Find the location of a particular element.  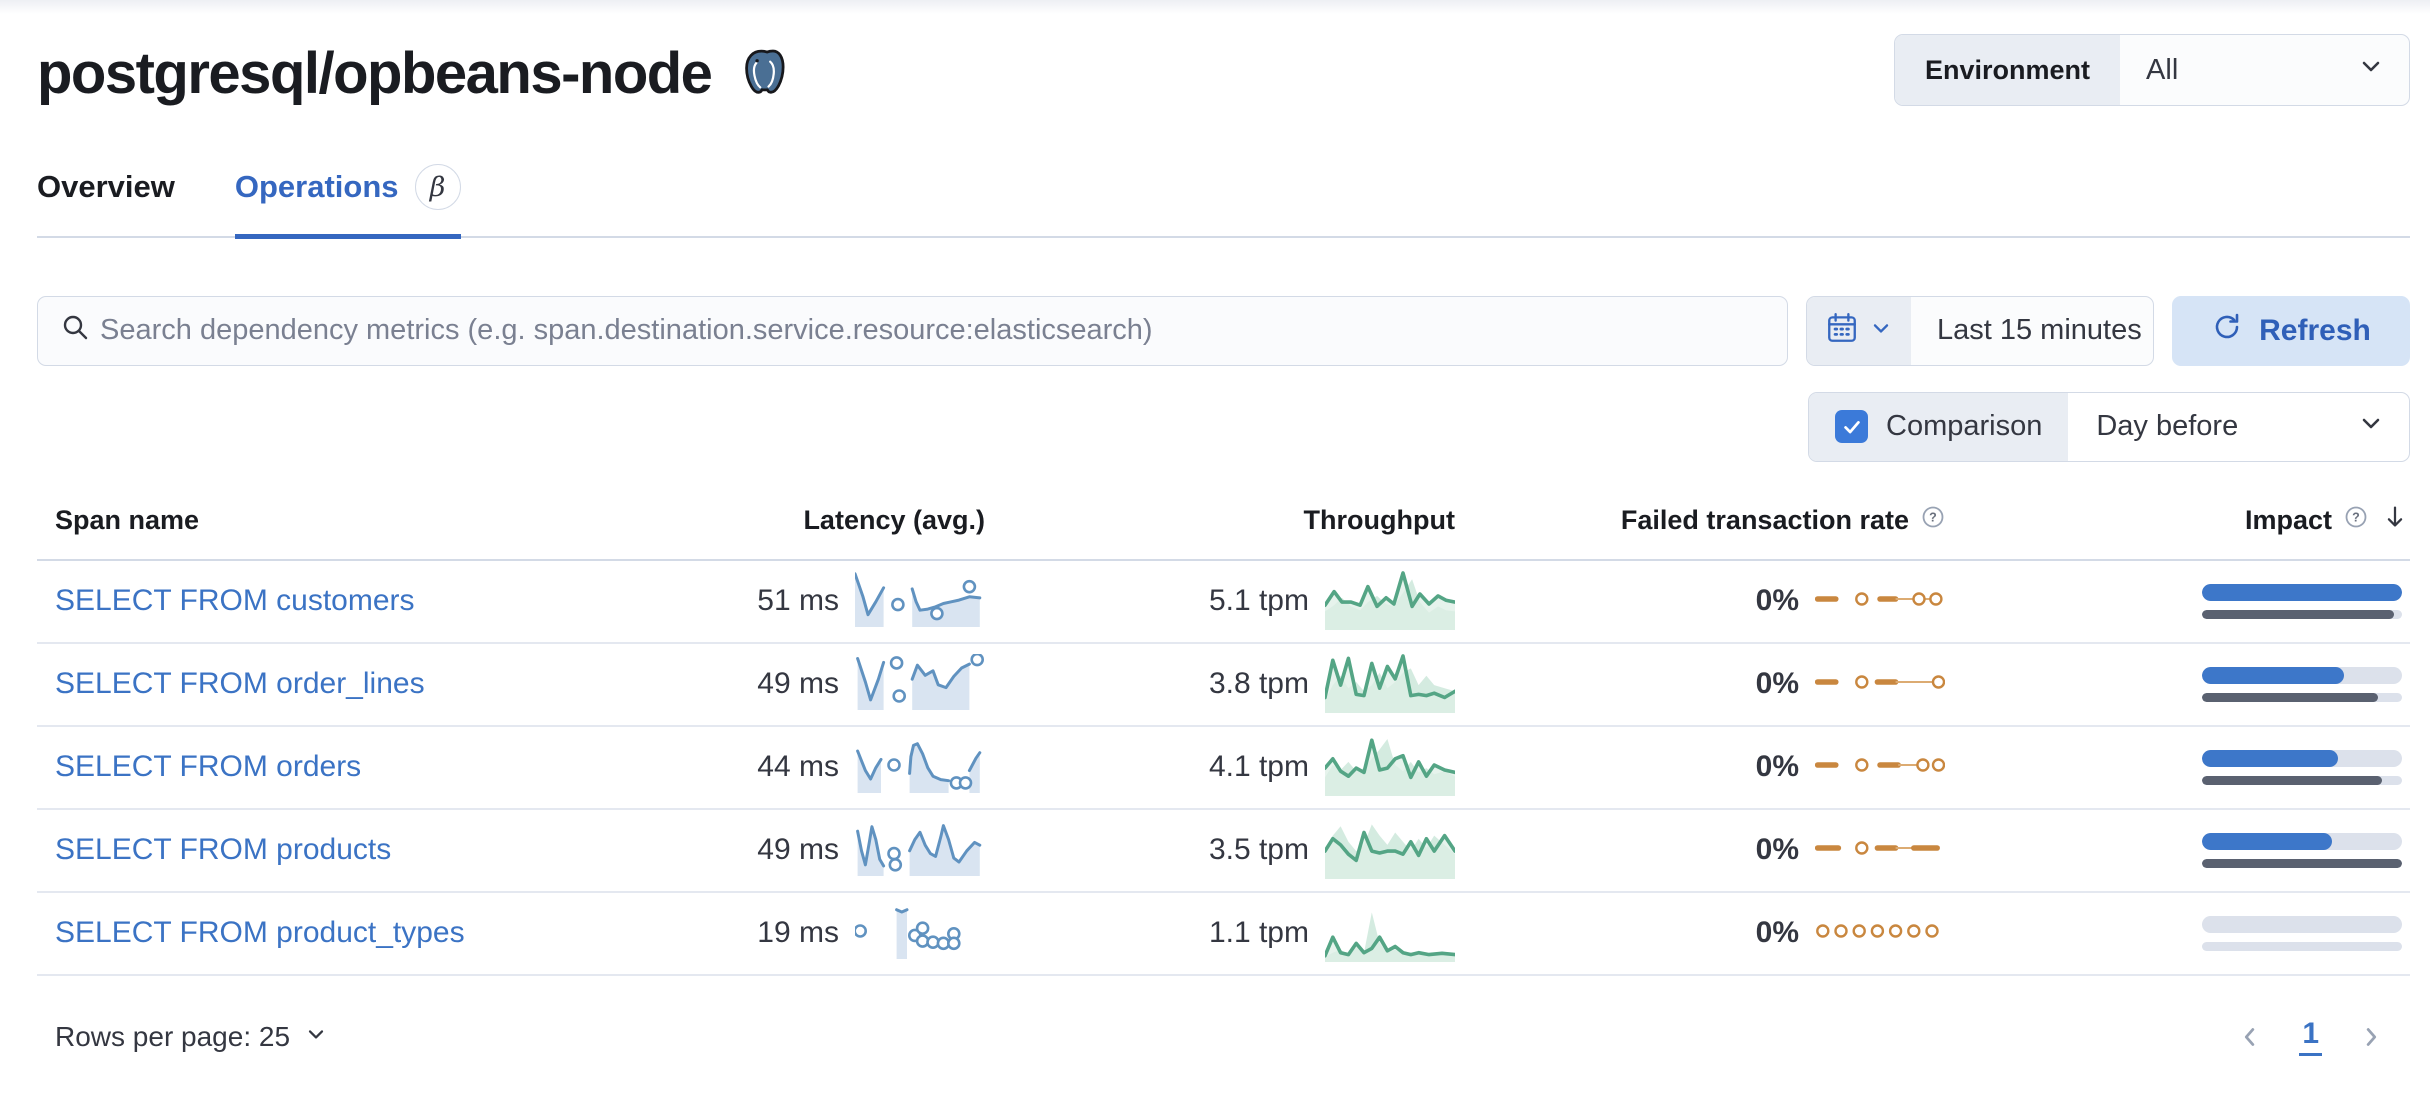

table-footer: Rows per page: 25 1 is located at coordinates (1223, 1037).